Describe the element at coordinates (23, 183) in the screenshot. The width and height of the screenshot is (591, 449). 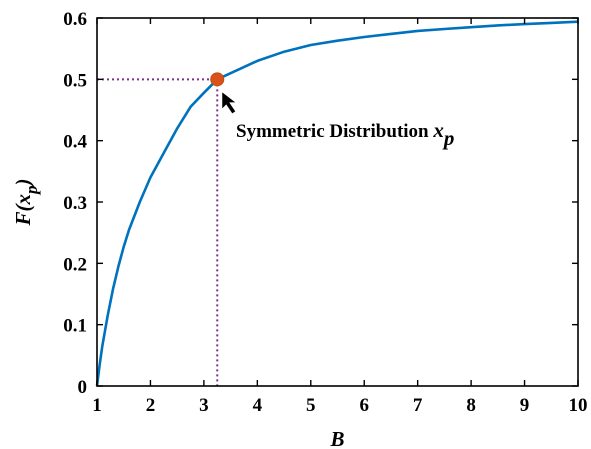
I see `y-axis-label-close: )` at that location.